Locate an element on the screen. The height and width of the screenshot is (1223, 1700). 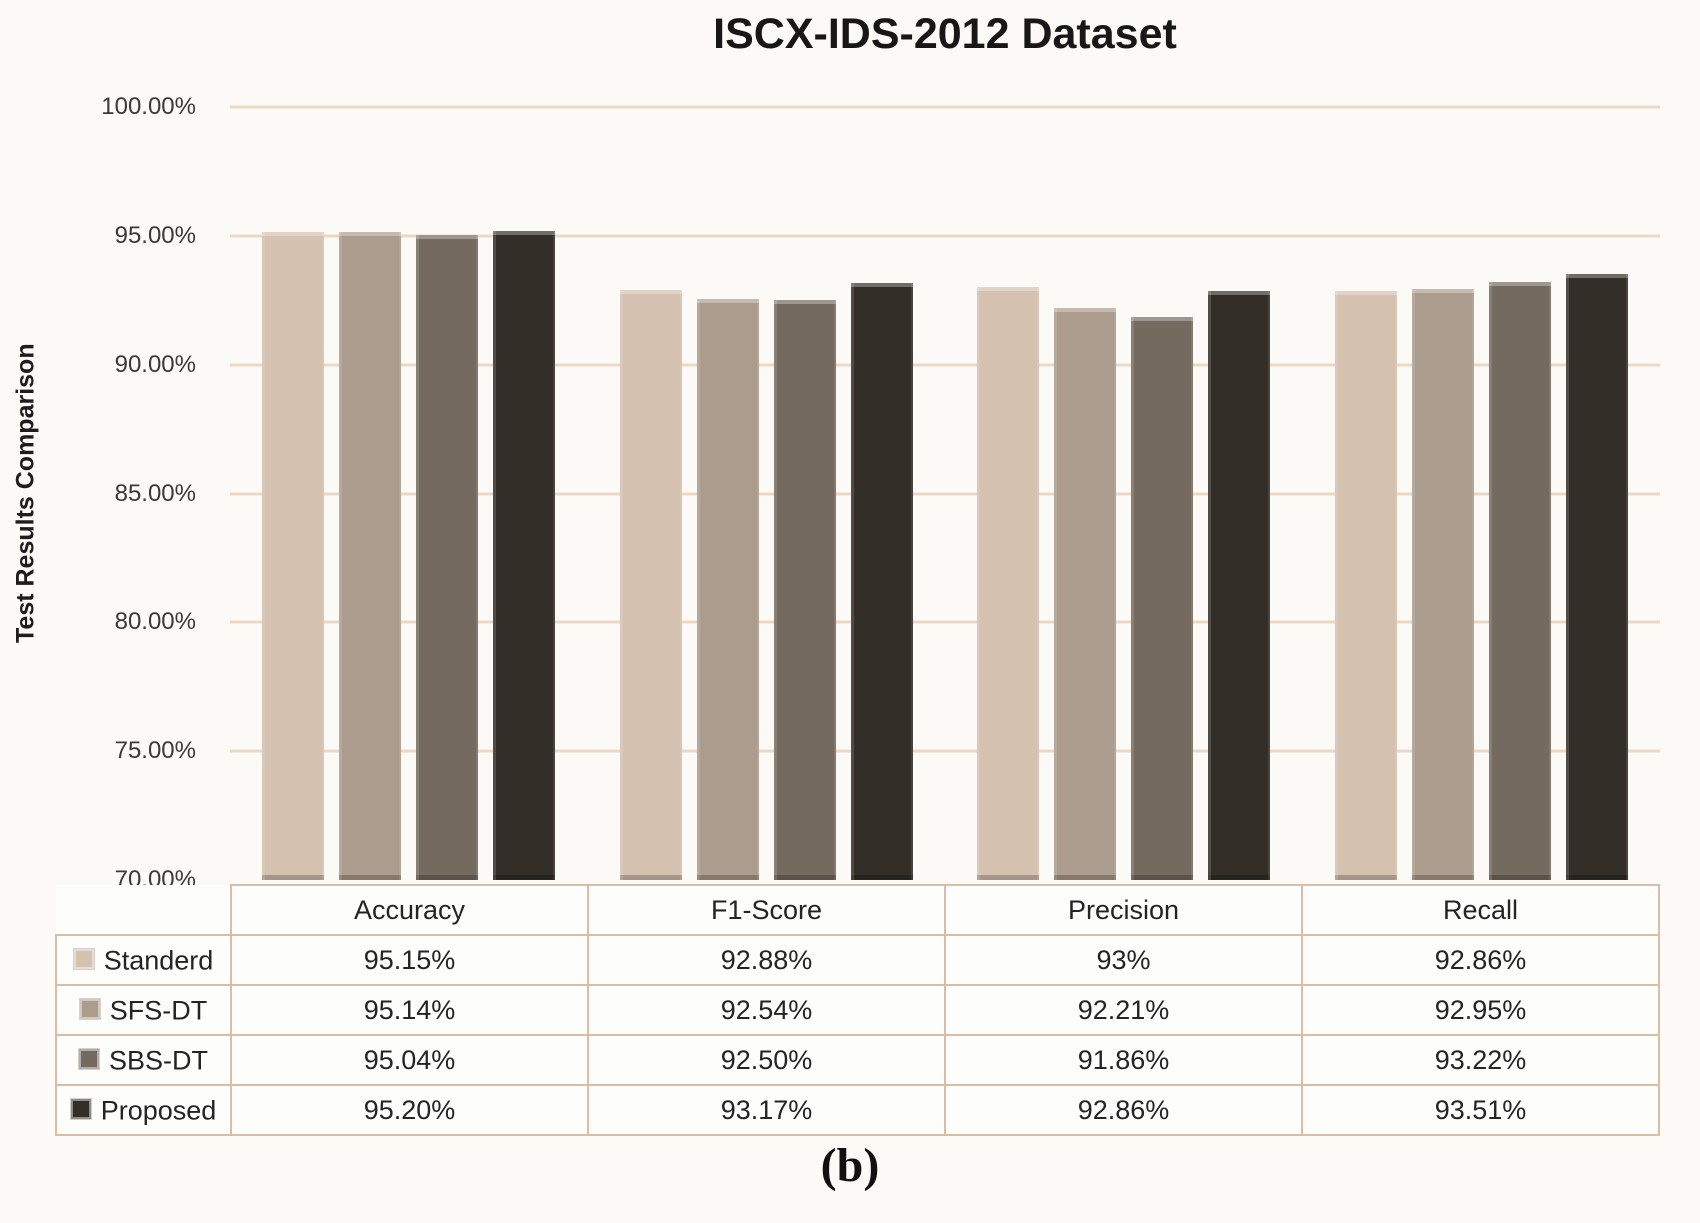
series-name: Proposed is located at coordinates (158, 1110).